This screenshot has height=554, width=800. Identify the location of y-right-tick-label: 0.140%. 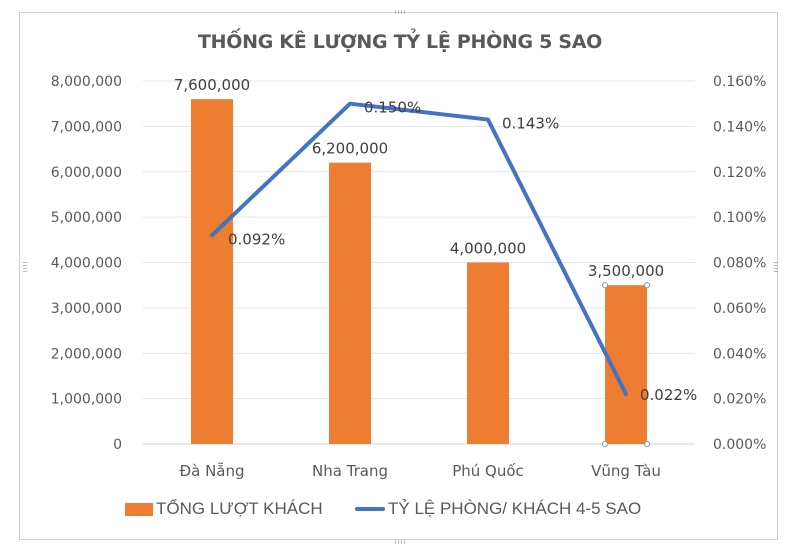
(739, 127).